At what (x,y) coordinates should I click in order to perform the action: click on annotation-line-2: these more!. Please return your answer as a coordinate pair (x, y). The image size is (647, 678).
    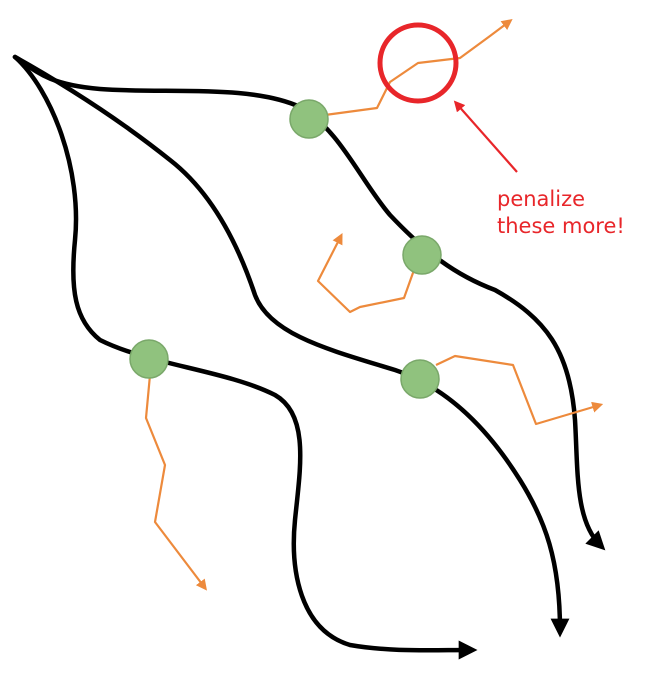
    Looking at the image, I should click on (561, 226).